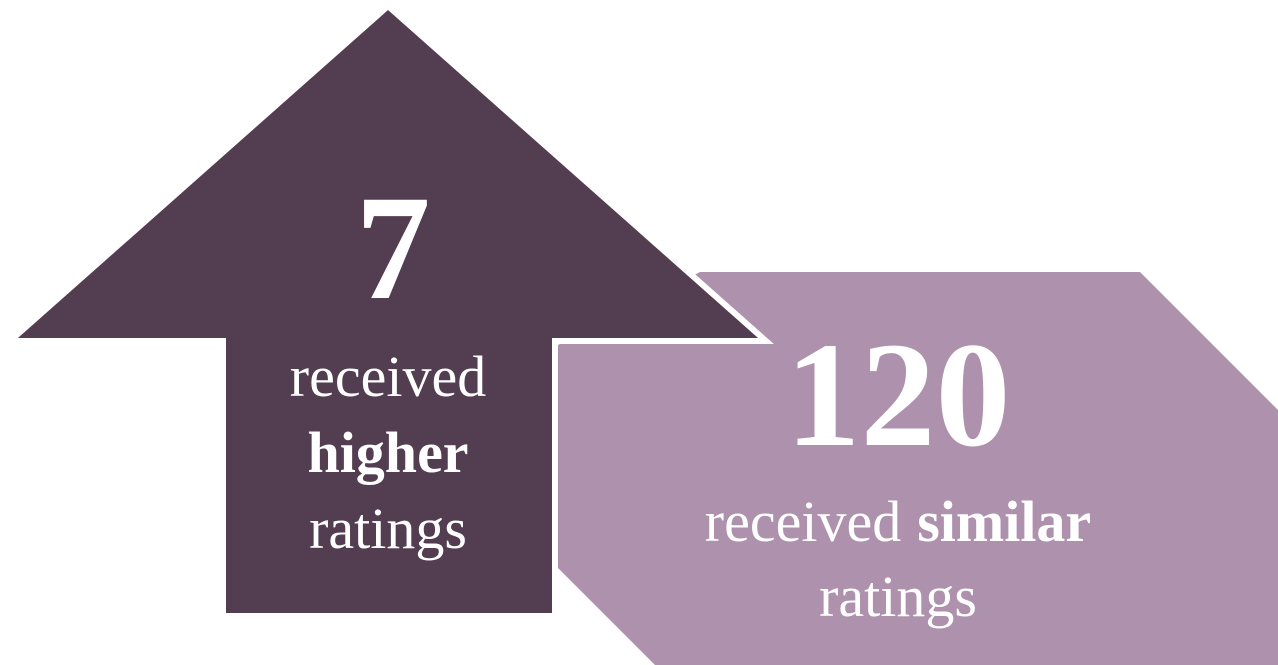 The width and height of the screenshot is (1278, 665). I want to click on similar-label-word: received, so click(803, 521).